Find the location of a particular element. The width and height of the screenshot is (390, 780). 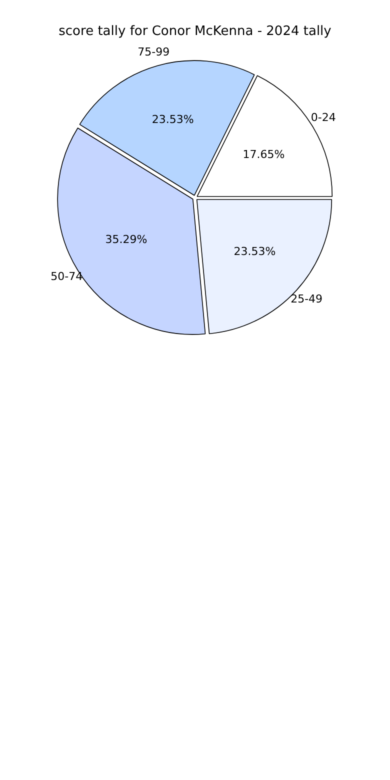

slice-label: 0-24 is located at coordinates (323, 117).